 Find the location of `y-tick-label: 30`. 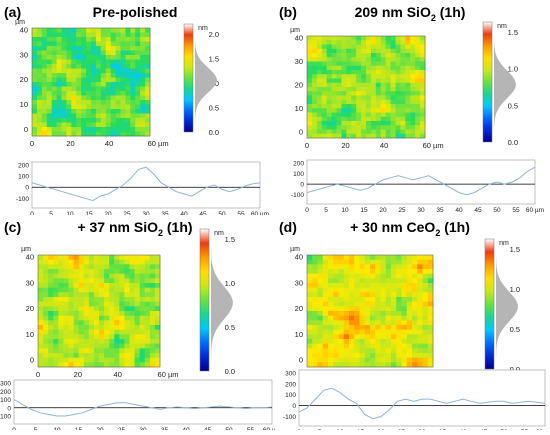

y-tick-label: 30 is located at coordinates (24, 54).